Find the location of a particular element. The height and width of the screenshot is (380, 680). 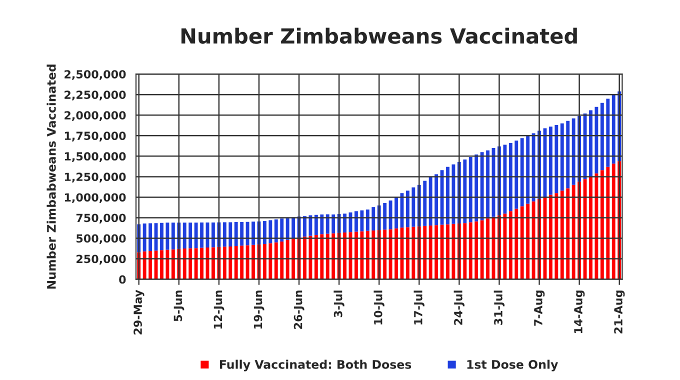

x-tick-label: 21-Aug is located at coordinates (619, 312).